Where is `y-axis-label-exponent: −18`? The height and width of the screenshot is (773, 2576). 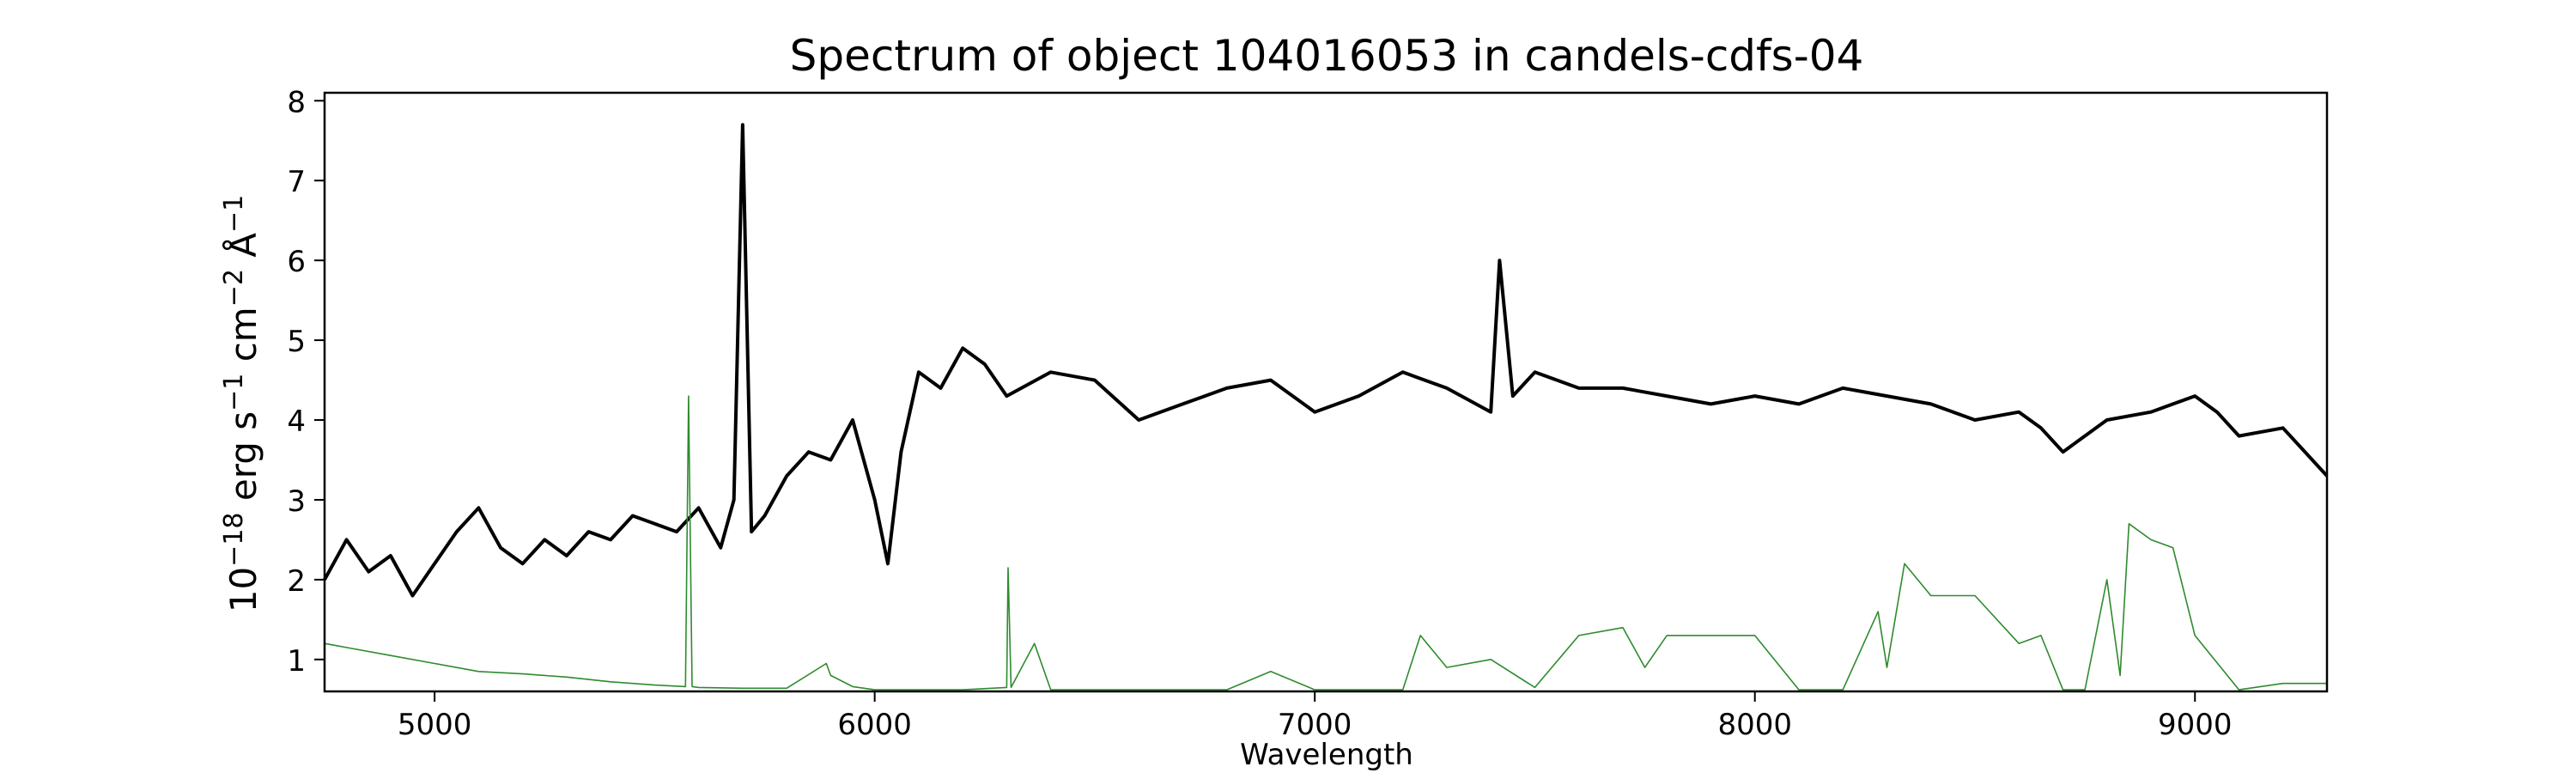 y-axis-label-exponent: −18 is located at coordinates (234, 540).